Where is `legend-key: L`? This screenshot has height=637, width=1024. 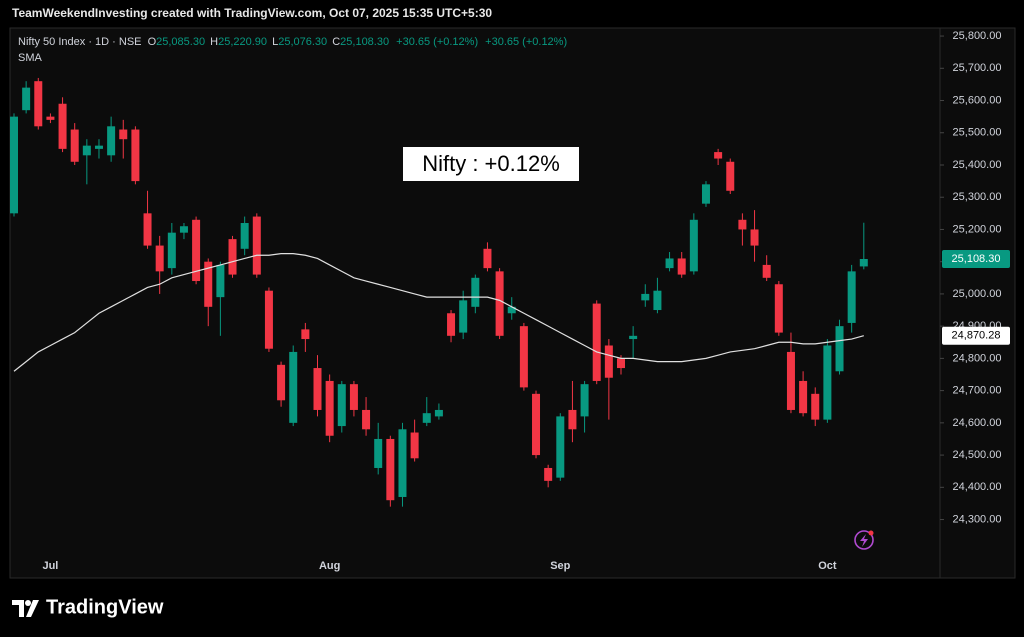
legend-key: L is located at coordinates (275, 42).